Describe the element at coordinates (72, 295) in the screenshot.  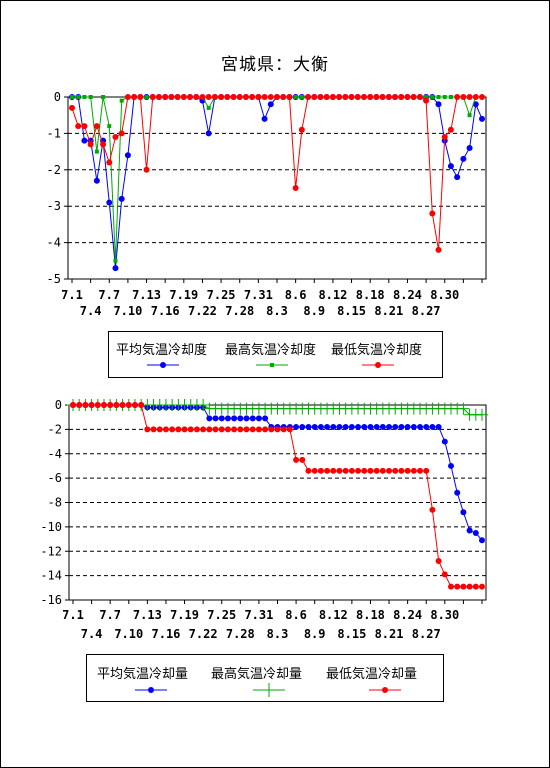
I see `x-tick-label: 7.1` at that location.